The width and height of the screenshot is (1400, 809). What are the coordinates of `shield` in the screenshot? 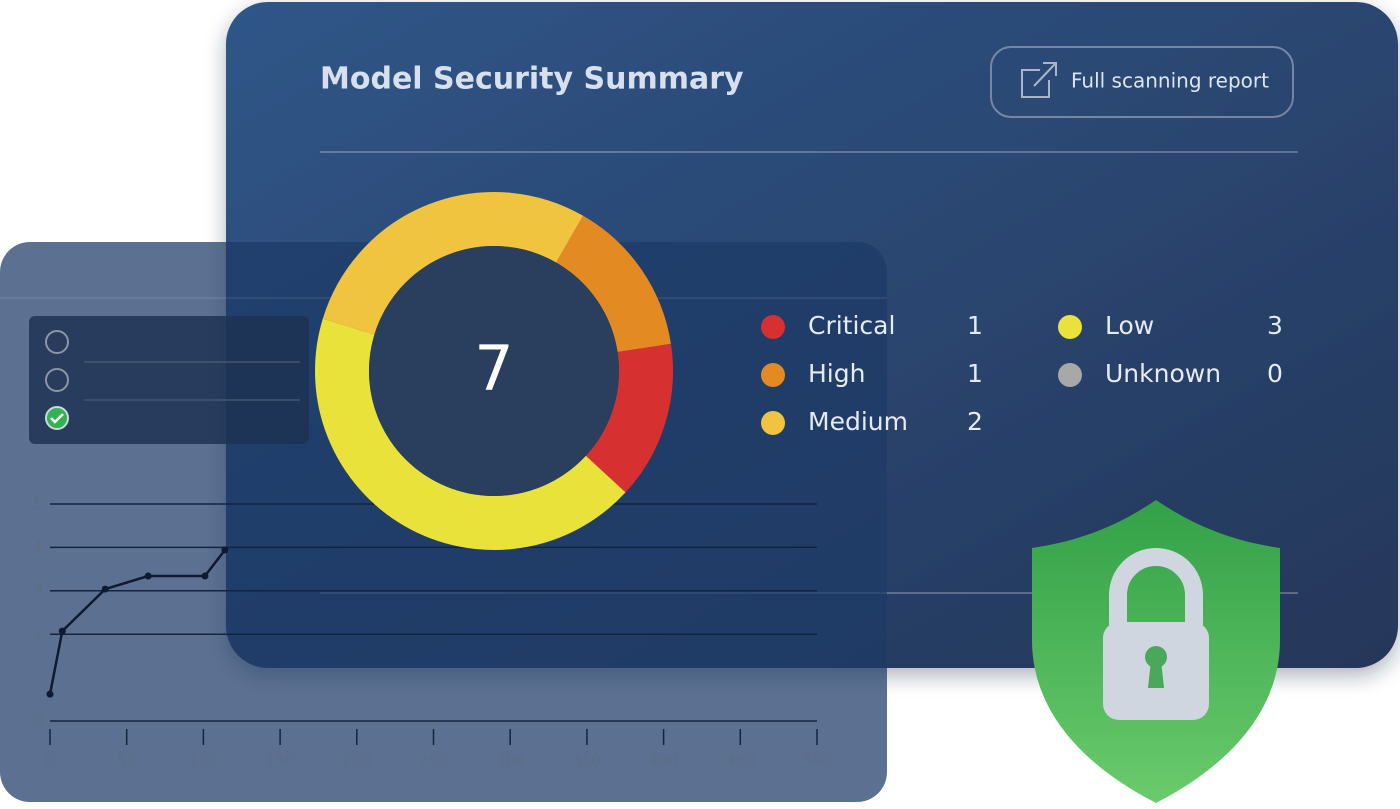 It's located at (1156, 651).